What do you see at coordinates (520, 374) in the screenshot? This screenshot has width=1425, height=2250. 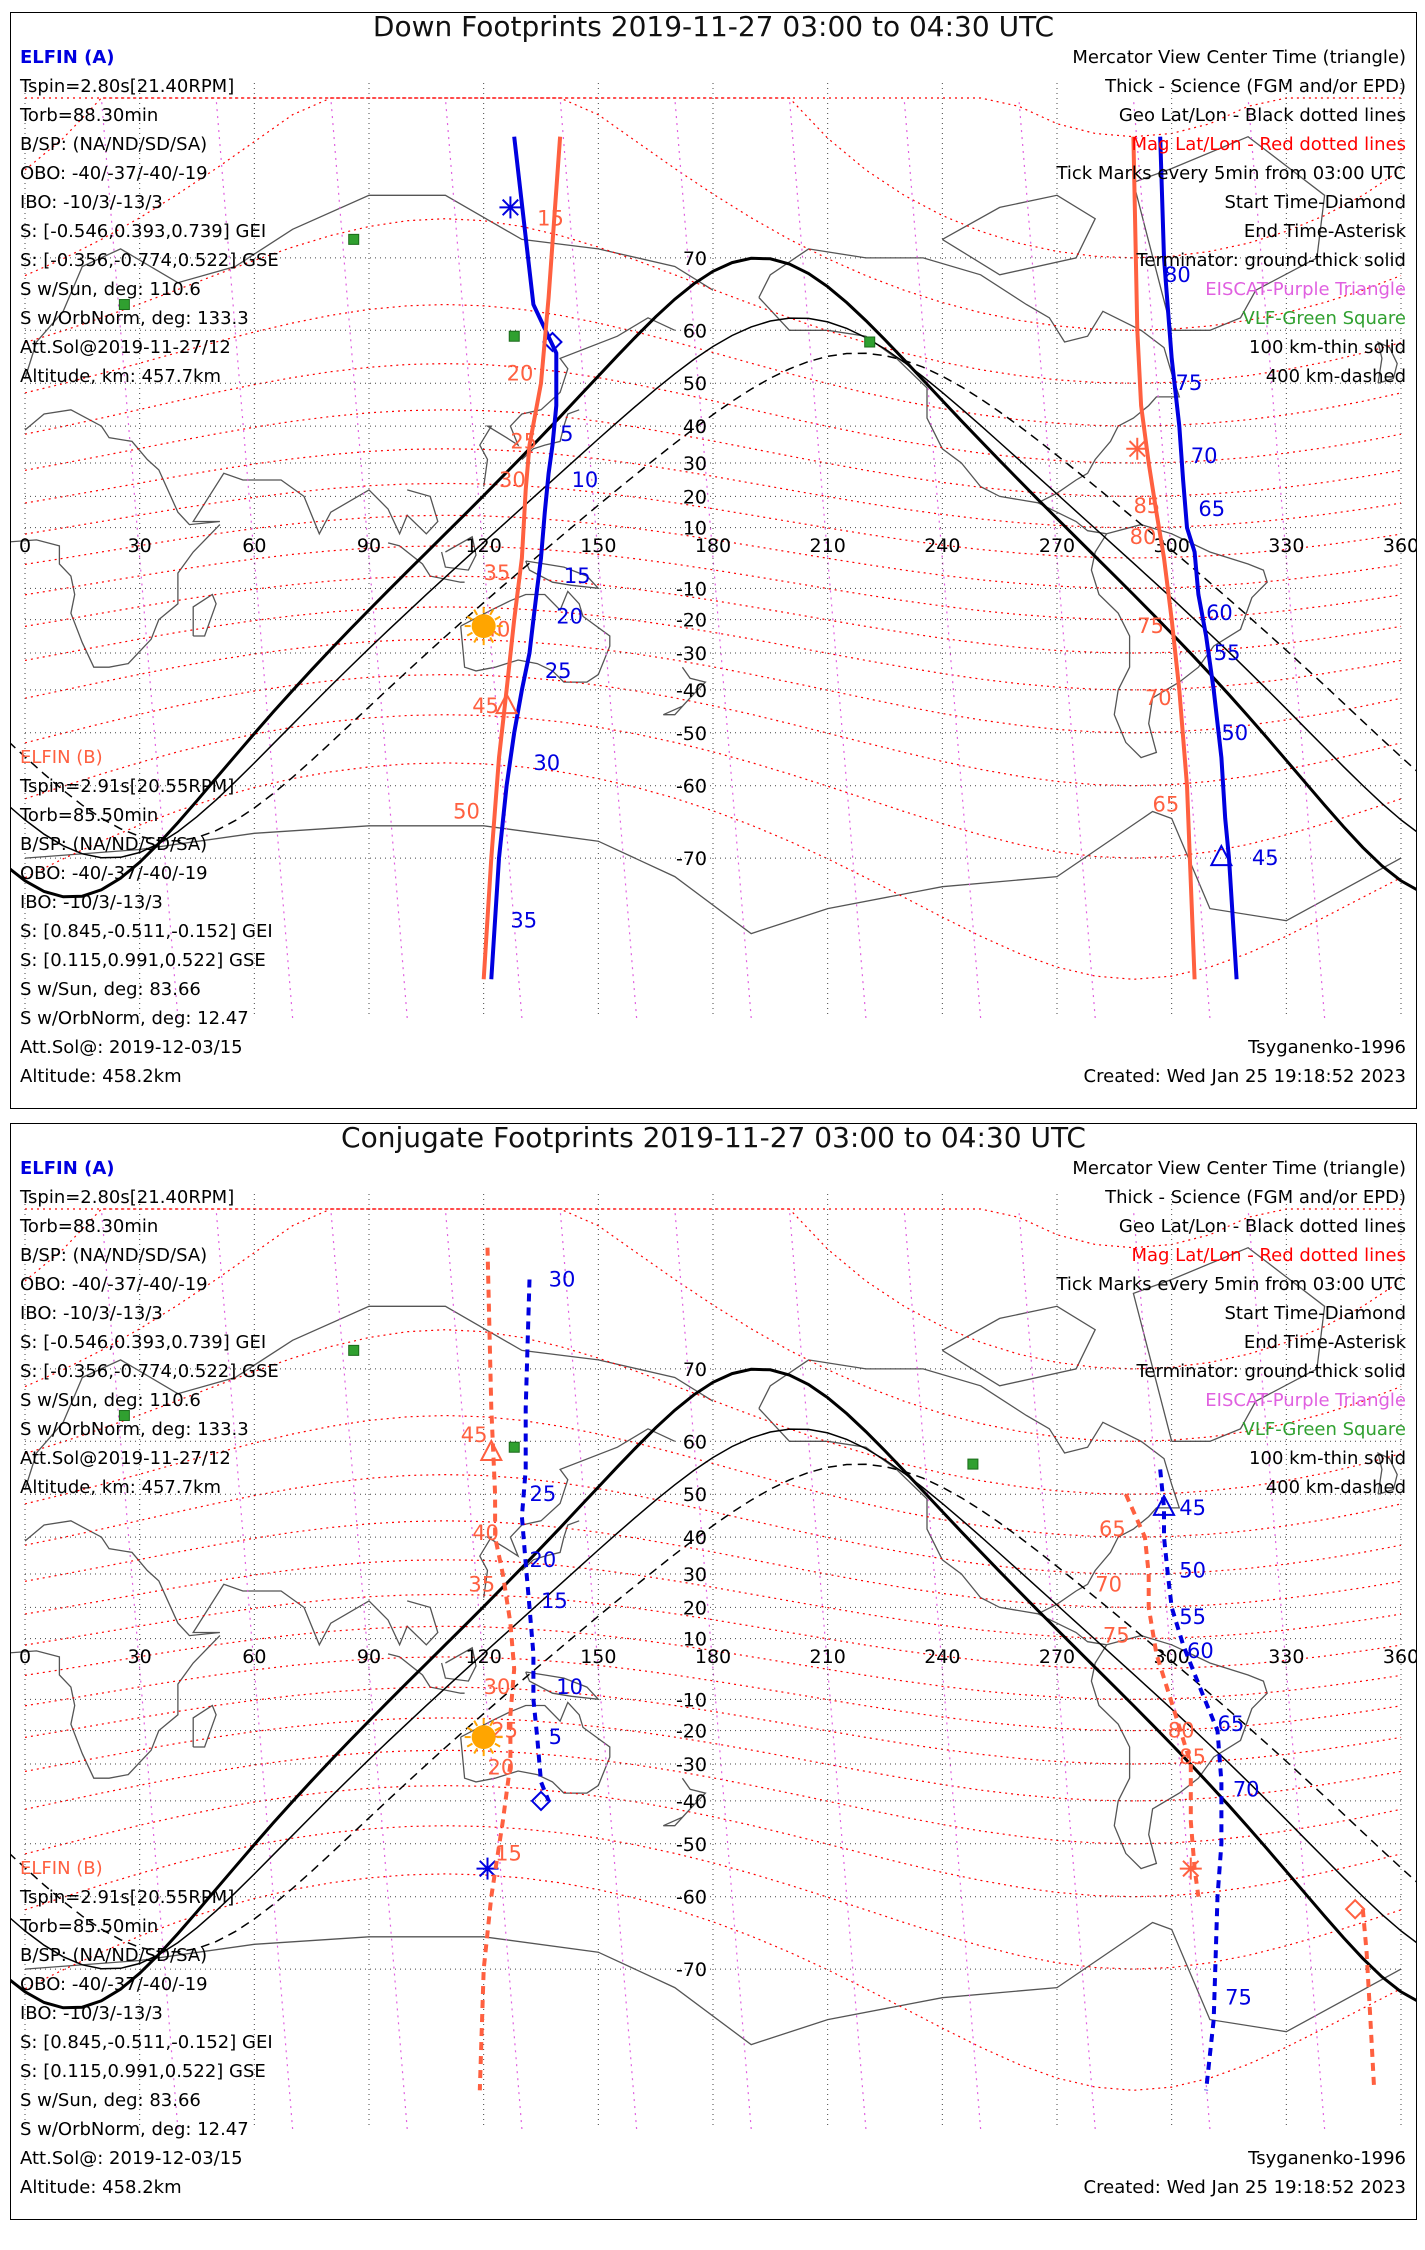 I see `track-tick-label: 20` at bounding box center [520, 374].